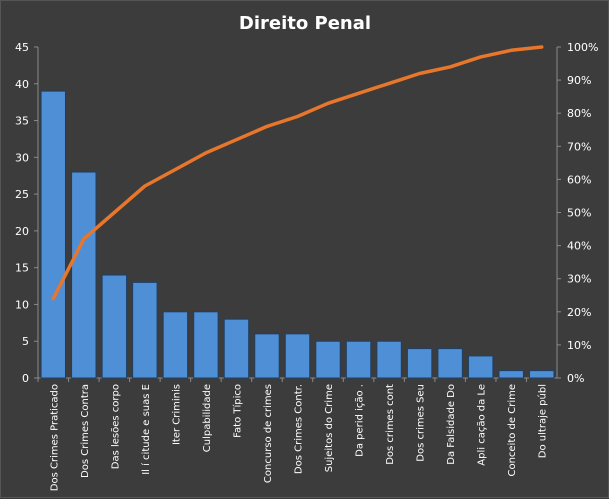 The image size is (609, 499). Describe the element at coordinates (85, 431) in the screenshot. I see `category-label: Dos Crimes Contra` at that location.